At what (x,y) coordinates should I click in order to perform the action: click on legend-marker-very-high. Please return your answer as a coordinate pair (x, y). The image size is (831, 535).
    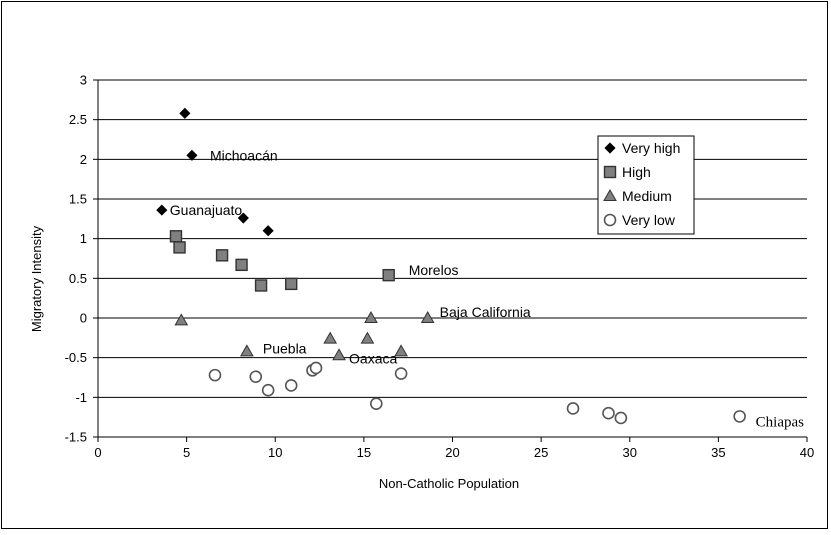
    Looking at the image, I should click on (610, 148).